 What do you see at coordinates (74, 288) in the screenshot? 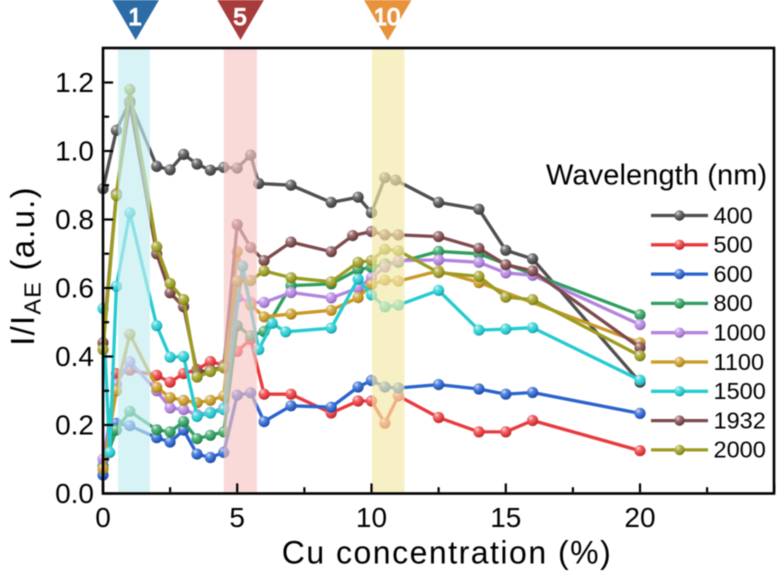
I see `svg-text: 0.6` at bounding box center [74, 288].